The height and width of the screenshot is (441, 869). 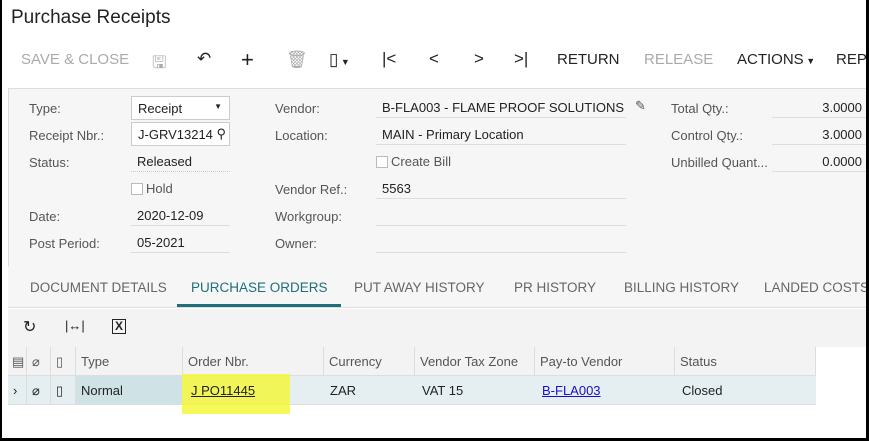 I want to click on status-label: Status:, so click(x=49, y=162).